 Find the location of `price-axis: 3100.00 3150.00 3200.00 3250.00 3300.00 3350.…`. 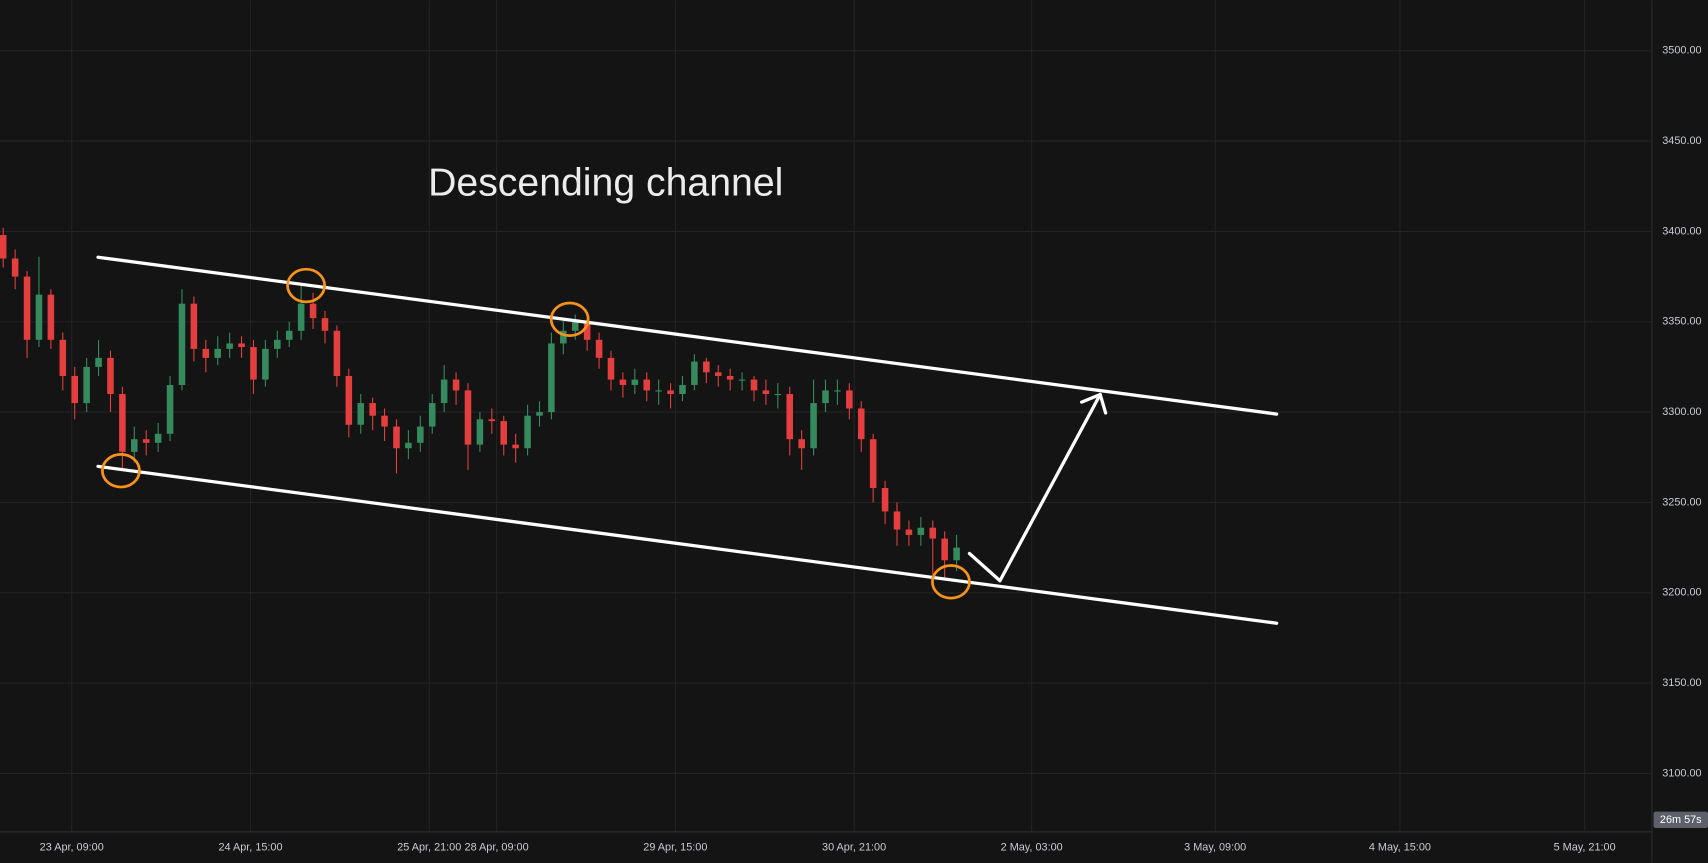

price-axis: 3100.00 3150.00 3200.00 3250.00 3300.00 3350.… is located at coordinates (1681, 412).